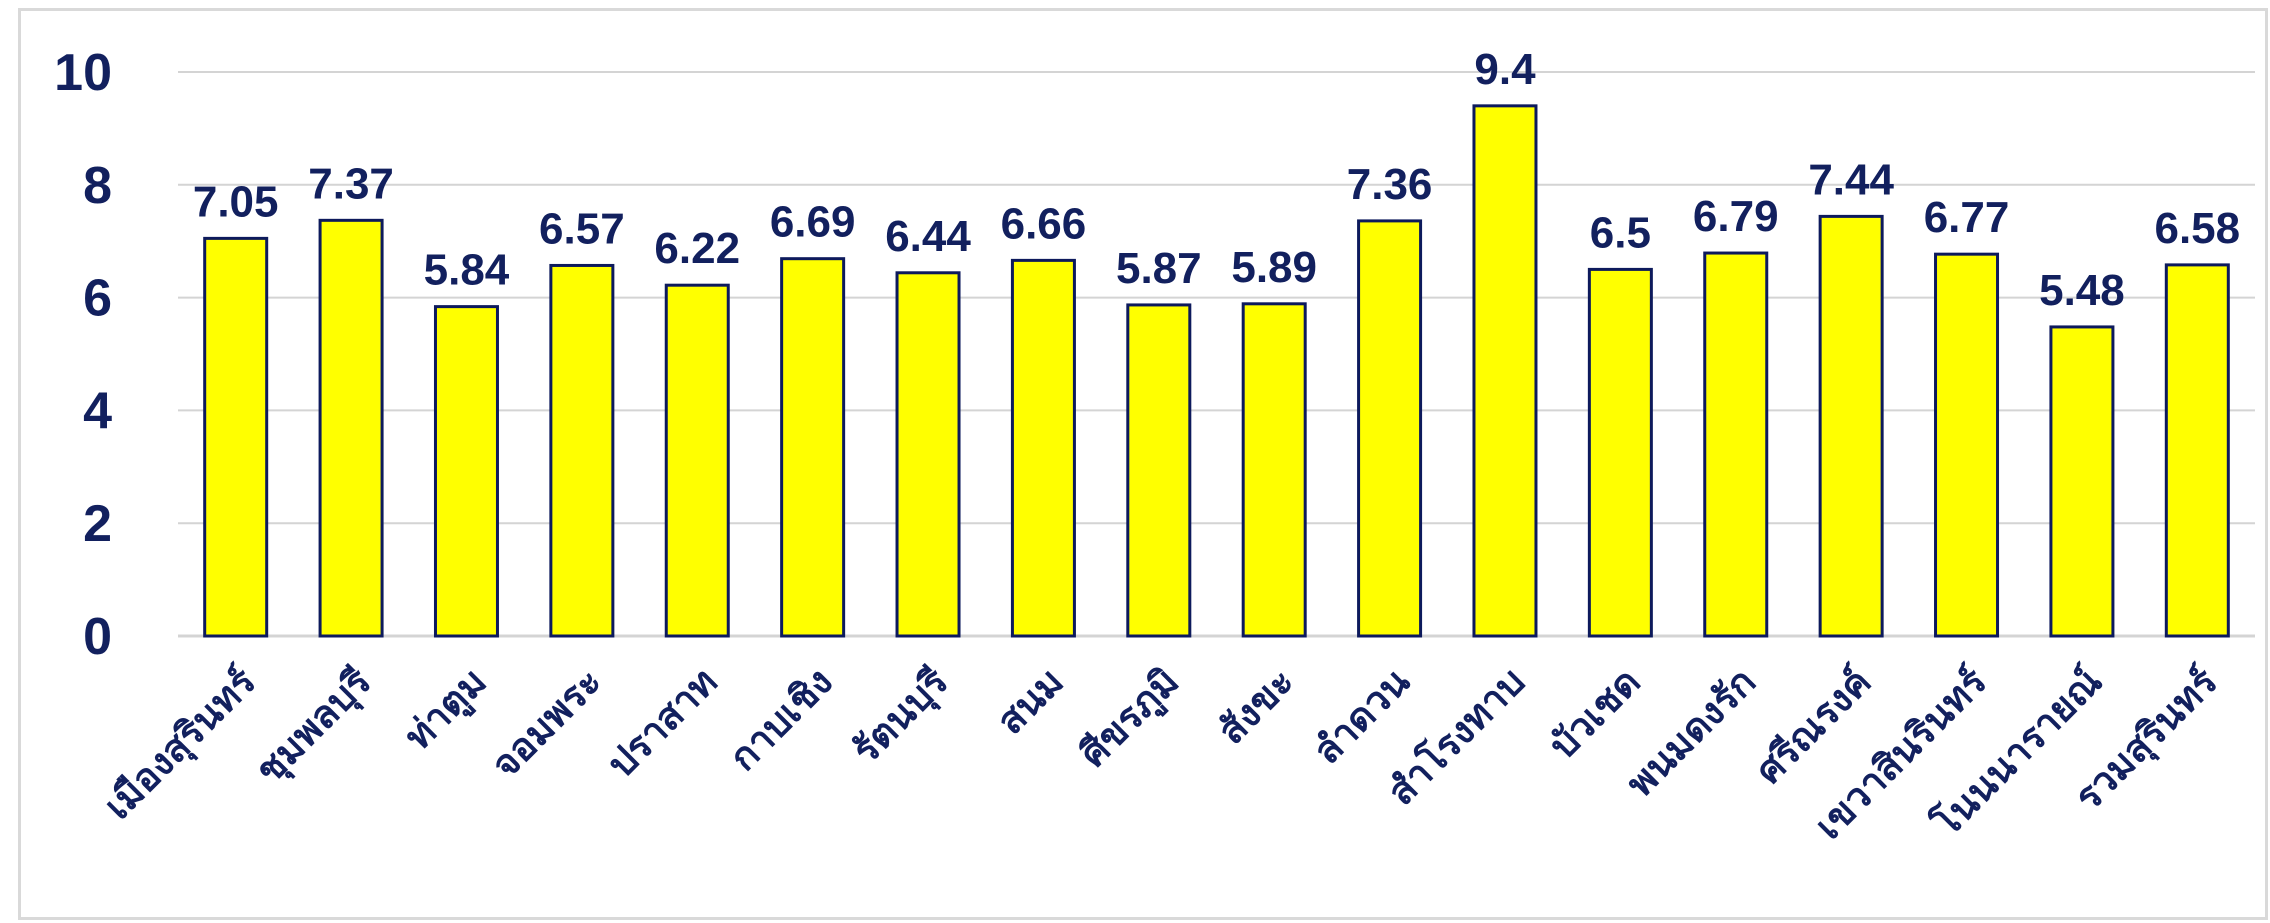 The width and height of the screenshot is (2270, 923). Describe the element at coordinates (813, 222) in the screenshot. I see `data-label: 6.69` at that location.